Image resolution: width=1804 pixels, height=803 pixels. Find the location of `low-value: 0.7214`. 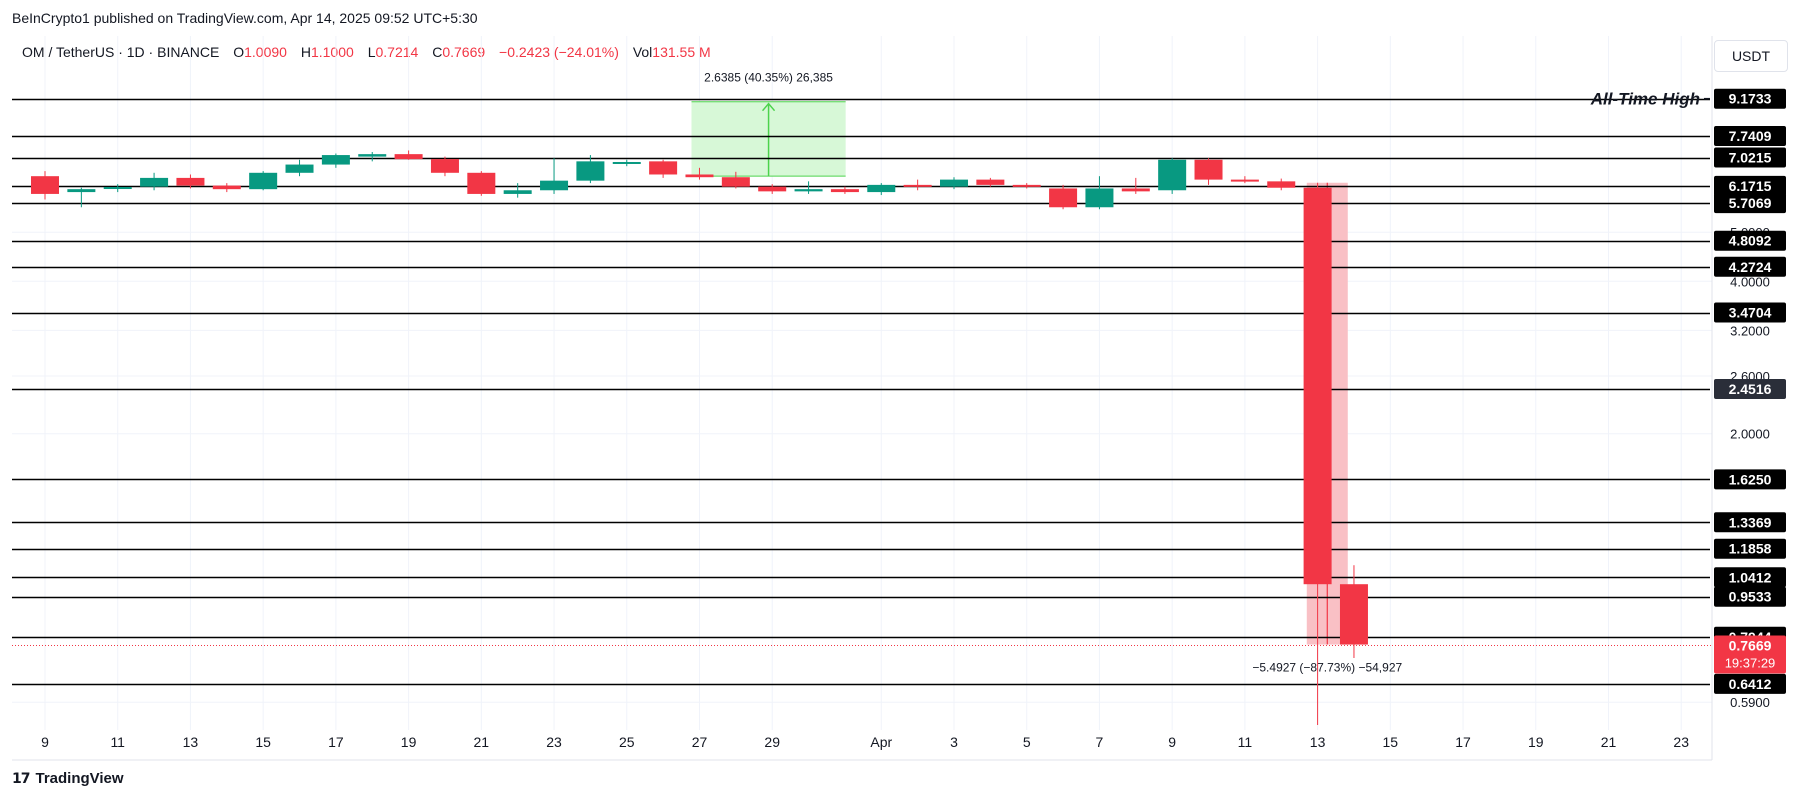

low-value: 0.7214 is located at coordinates (397, 52).